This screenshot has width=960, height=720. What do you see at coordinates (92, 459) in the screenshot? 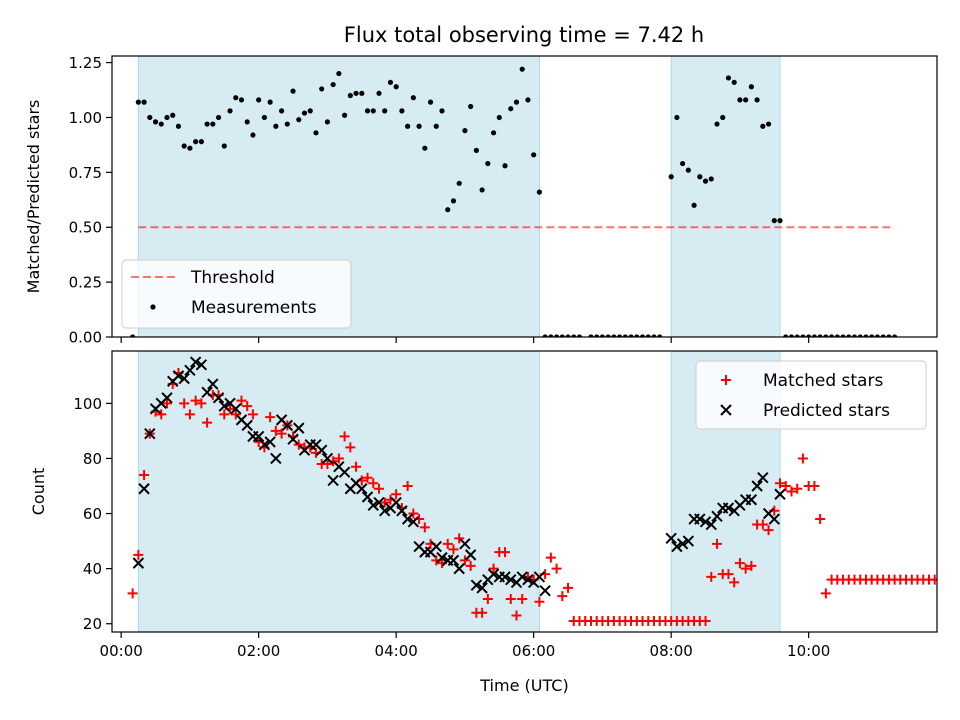
I see `y-tick-label: 80` at bounding box center [92, 459].